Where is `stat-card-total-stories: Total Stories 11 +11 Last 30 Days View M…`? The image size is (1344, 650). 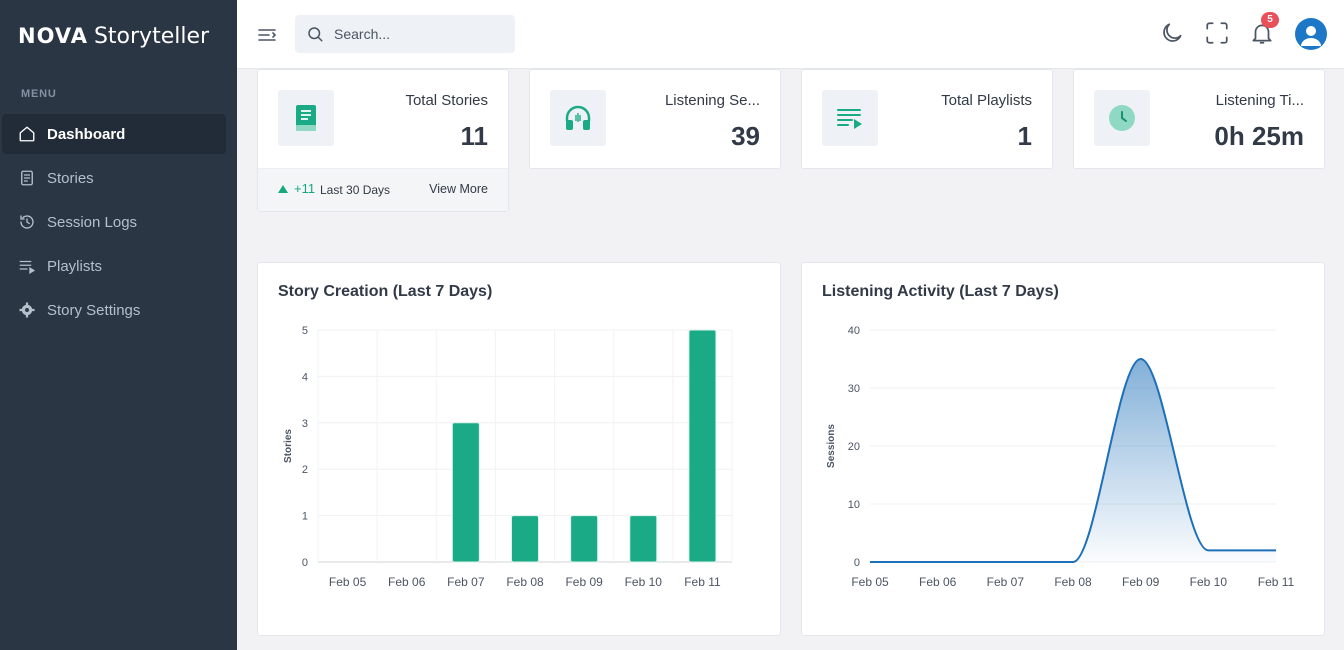
stat-card-total-stories: Total Stories 11 +11 Last 30 Days View M… is located at coordinates (383, 140).